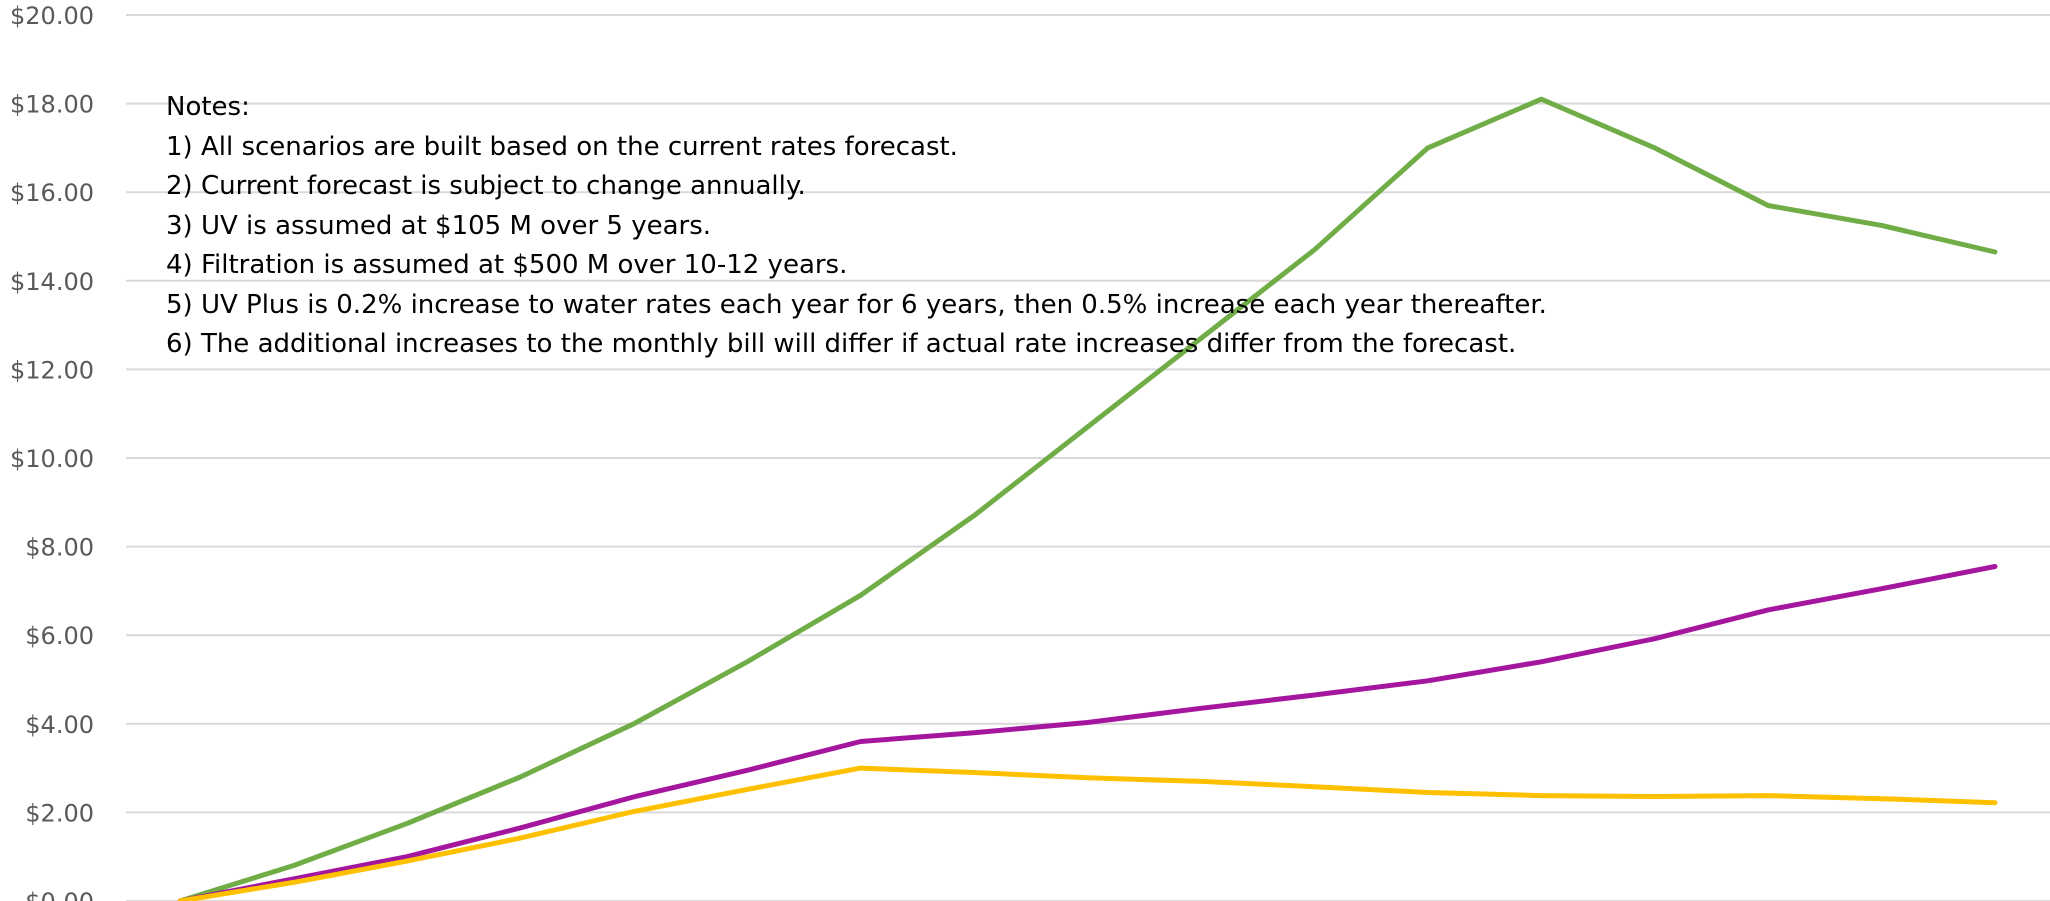 This screenshot has width=2050, height=901. What do you see at coordinates (52, 16) in the screenshot?
I see `y-tick-label: $20.00` at bounding box center [52, 16].